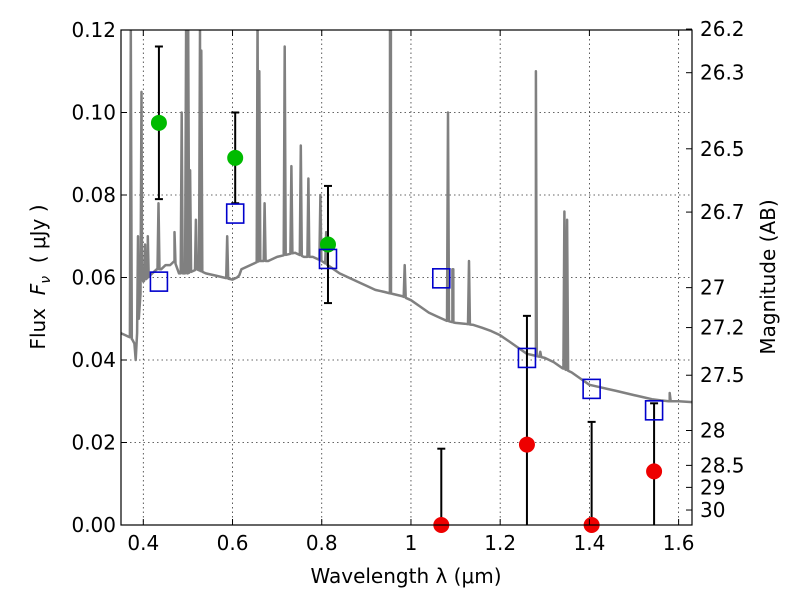  Describe the element at coordinates (233, 543) in the screenshot. I see `x-tick-label: 0.6` at that location.